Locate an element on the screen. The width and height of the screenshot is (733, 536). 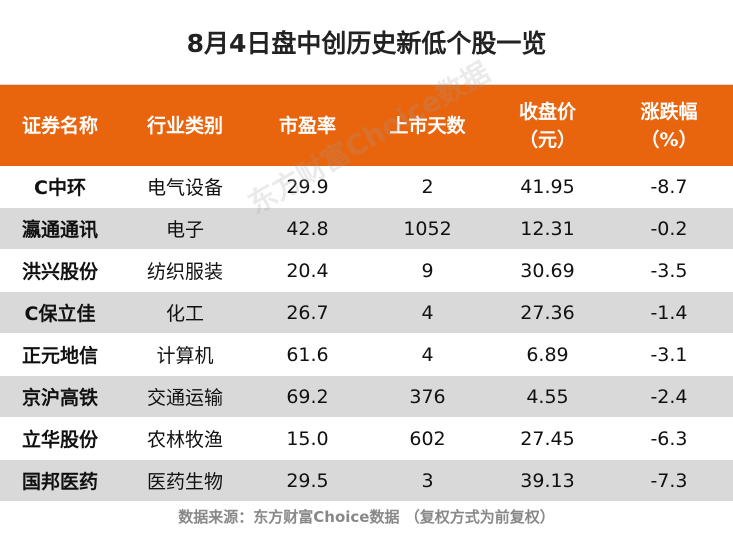
cell-close-price: 27.36 is located at coordinates (547, 312).